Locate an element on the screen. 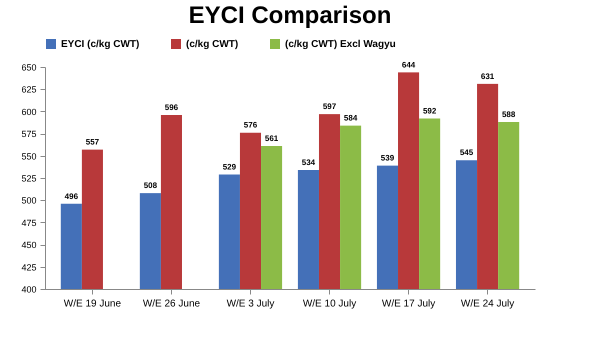  x-tick-label: W/E 19 June is located at coordinates (93, 304).